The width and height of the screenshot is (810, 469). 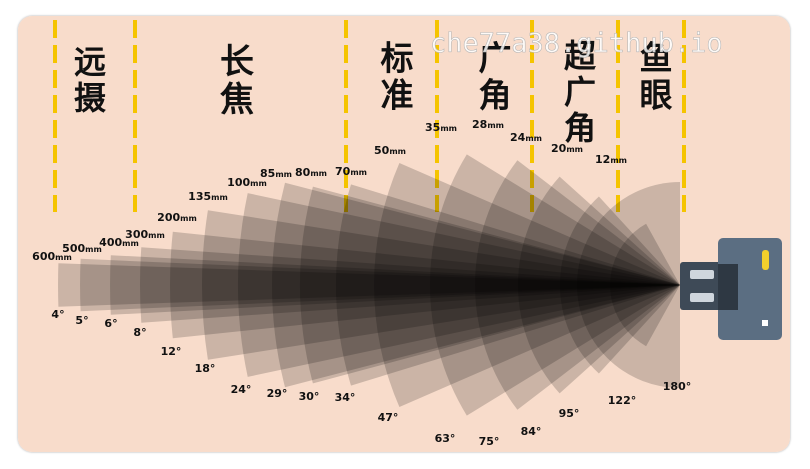 What do you see at coordinates (343, 171) in the screenshot?
I see `focal-value: 70` at bounding box center [343, 171].